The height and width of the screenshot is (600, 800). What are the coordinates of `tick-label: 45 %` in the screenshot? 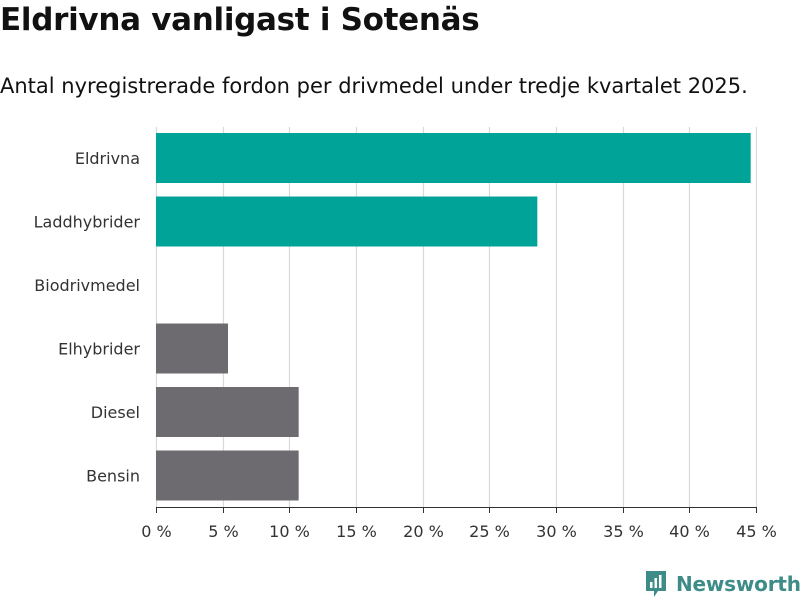 It's located at (756, 531).